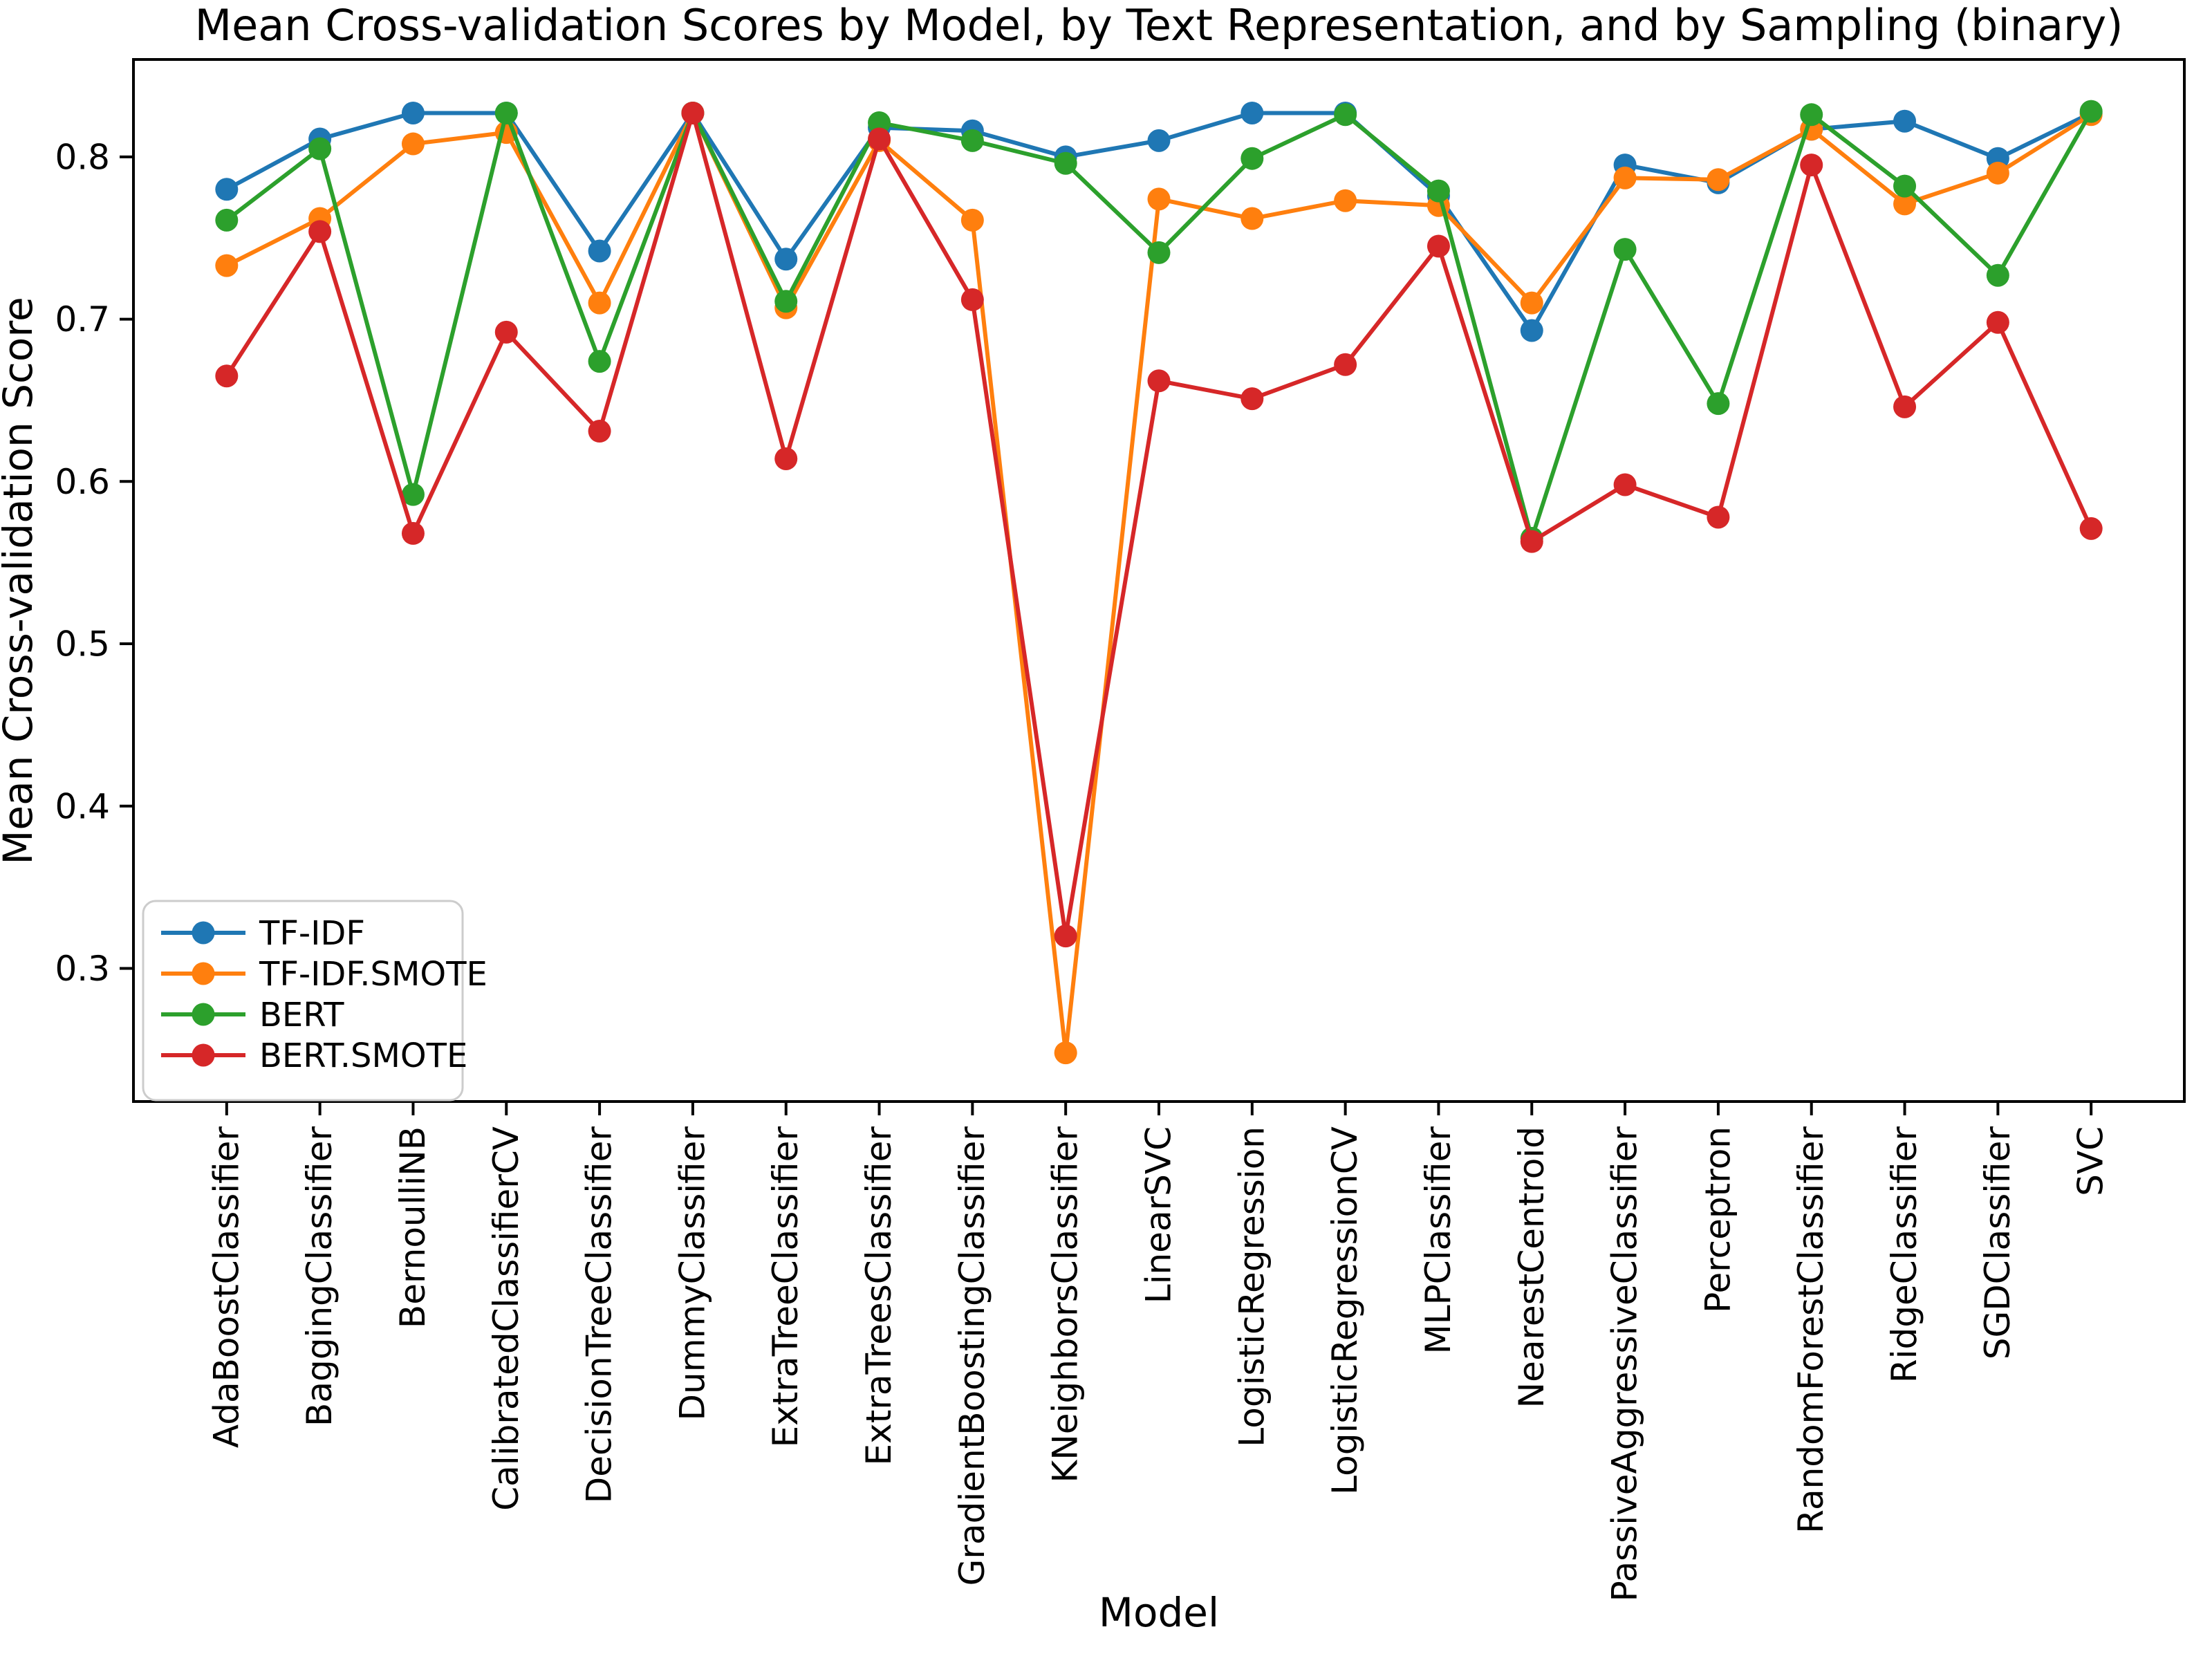 The image size is (2212, 1654). I want to click on x-tick-label: BernoulliNB, so click(413, 1227).